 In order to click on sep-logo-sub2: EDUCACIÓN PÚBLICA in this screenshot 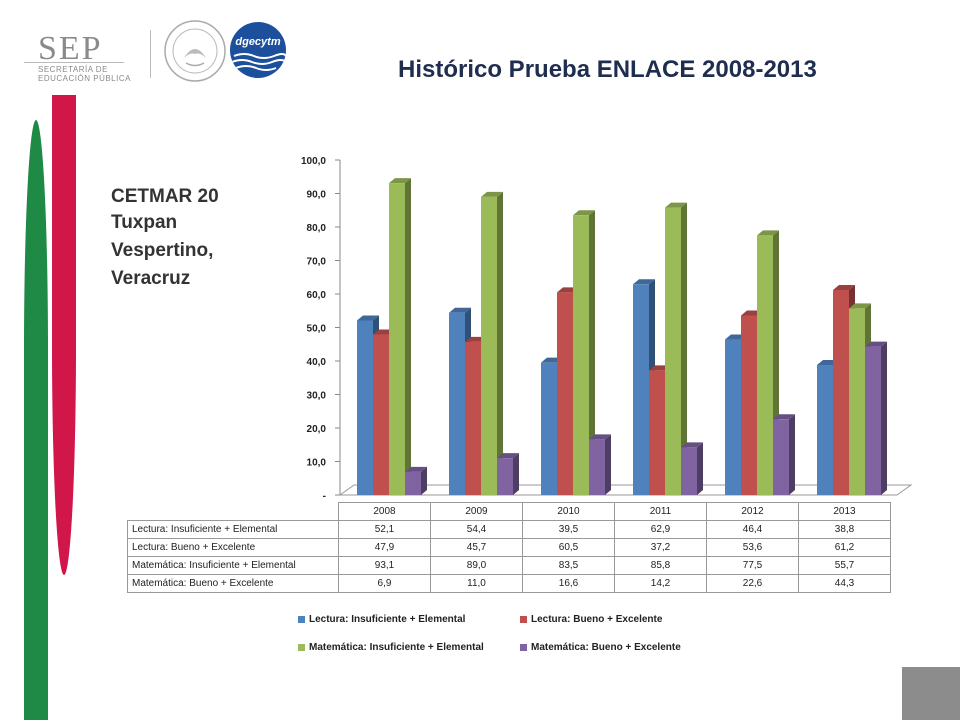, I will do `click(84, 78)`.